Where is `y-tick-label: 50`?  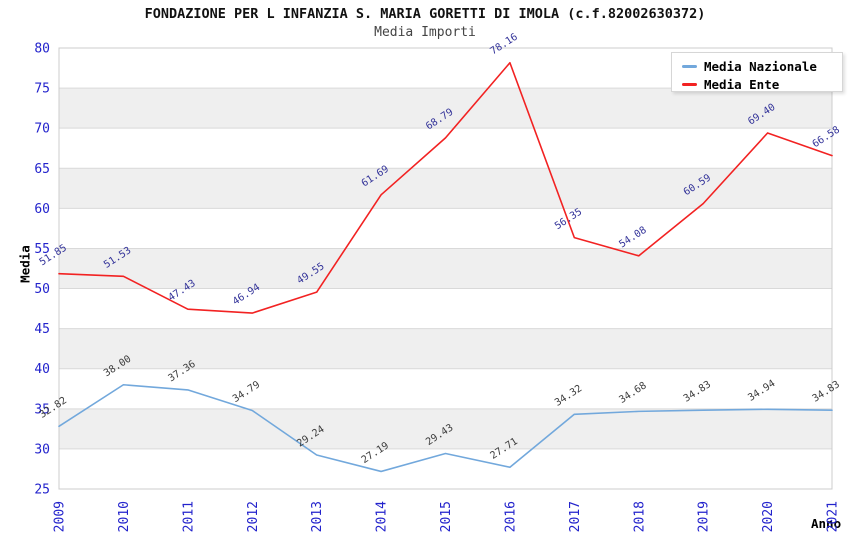 y-tick-label: 50 is located at coordinates (42, 289).